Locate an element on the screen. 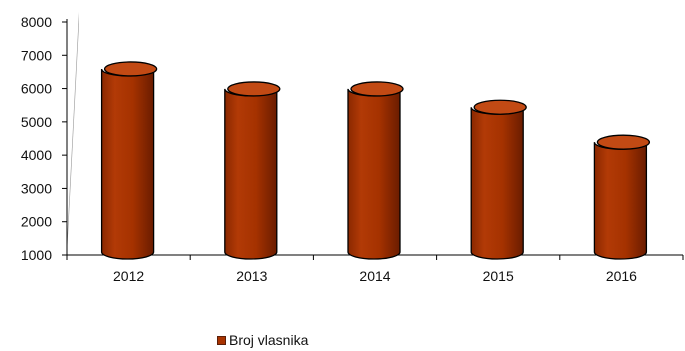 This screenshot has height=351, width=685. x-tick-label: 2014 is located at coordinates (374, 276).